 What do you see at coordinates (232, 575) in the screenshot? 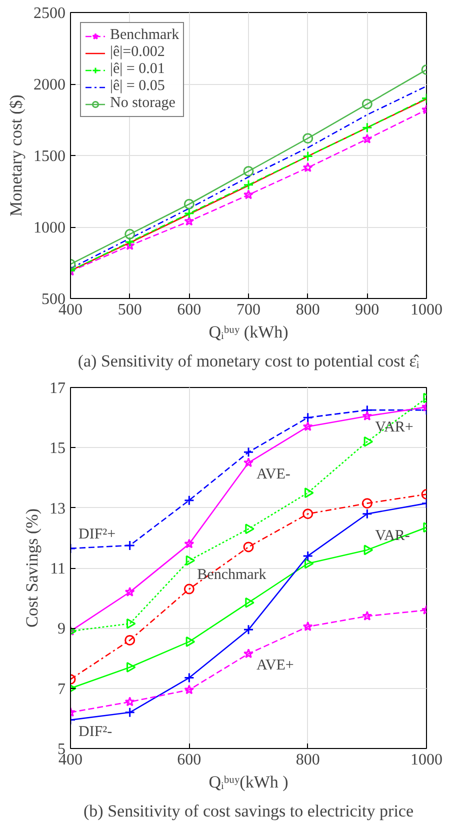
I see `annotation: Benchmark` at bounding box center [232, 575].